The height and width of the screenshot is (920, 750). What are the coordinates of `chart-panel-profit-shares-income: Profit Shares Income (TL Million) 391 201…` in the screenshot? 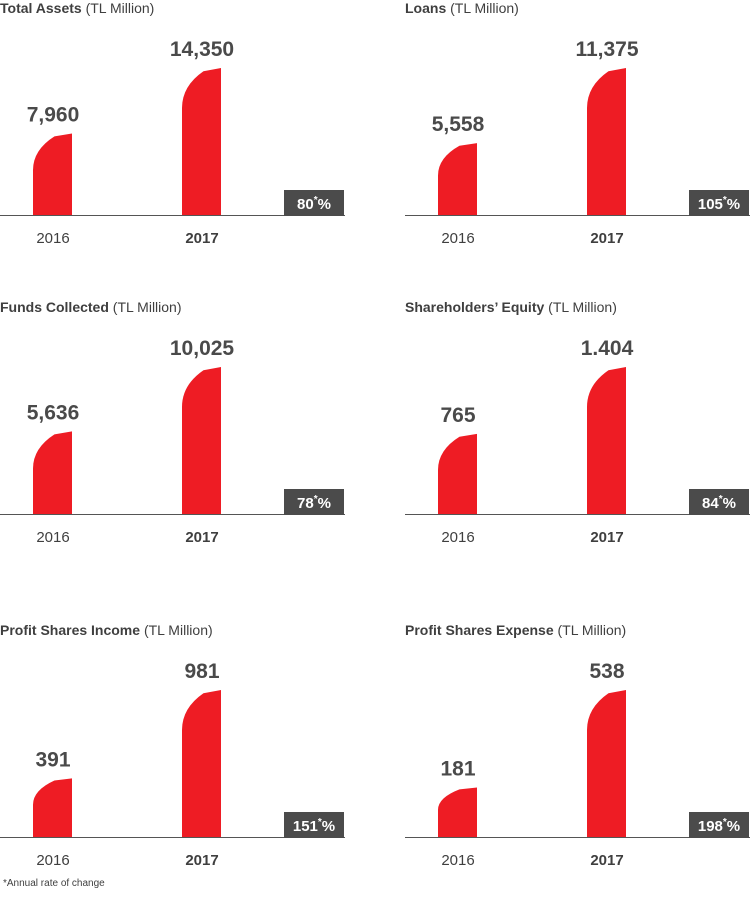 It's located at (172, 747).